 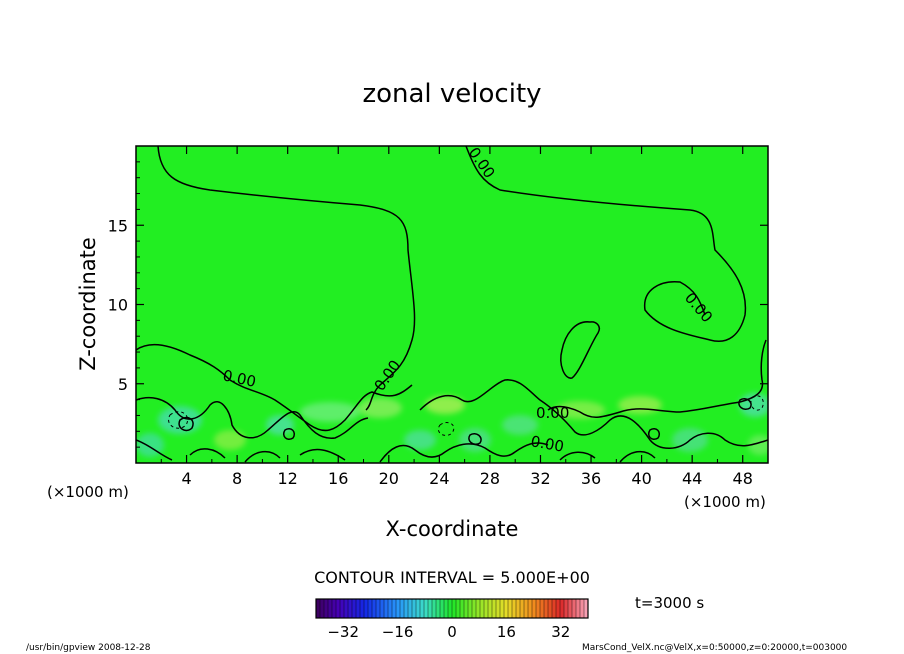 I want to click on colorbar-tick-label: −32, so click(x=343, y=632).